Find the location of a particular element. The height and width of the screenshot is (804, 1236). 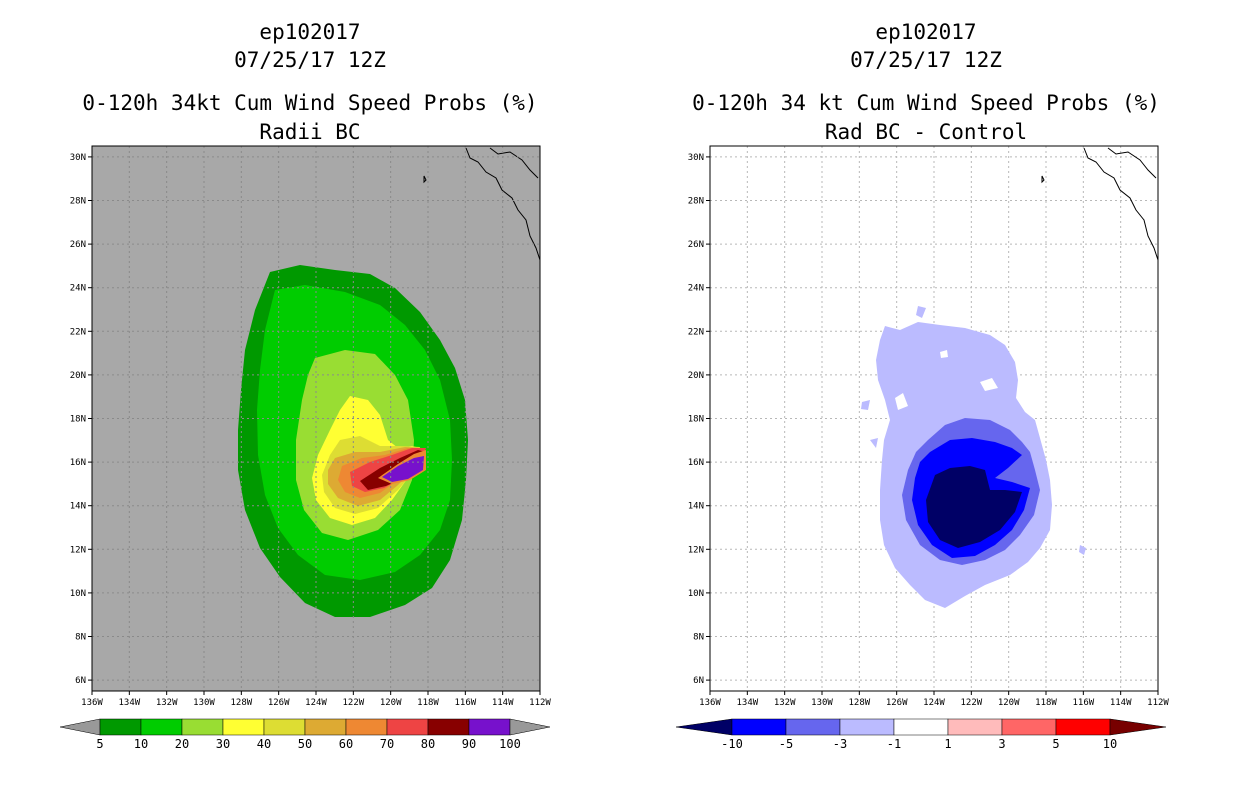

left-title-line-1: ep102017 is located at coordinates (309, 32).